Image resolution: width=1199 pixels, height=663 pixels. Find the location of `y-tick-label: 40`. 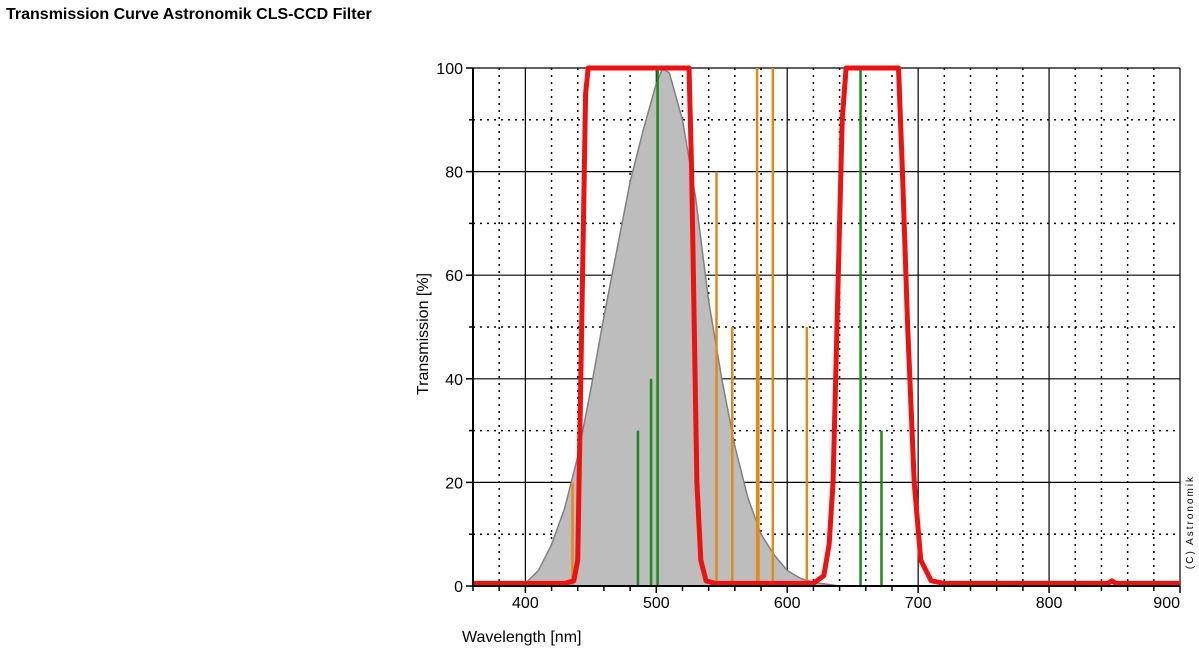

y-tick-label: 40 is located at coordinates (454, 380).